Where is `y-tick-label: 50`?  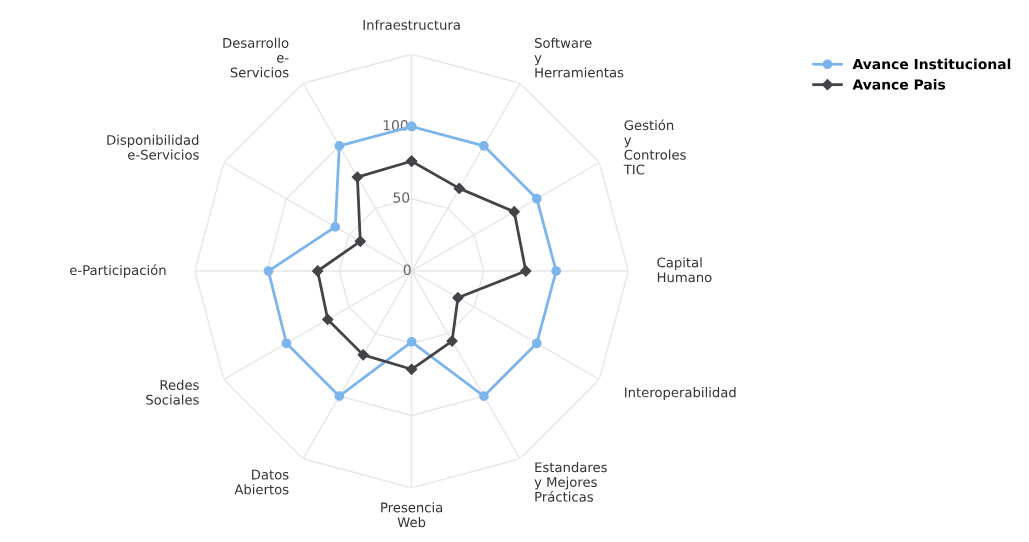
y-tick-label: 50 is located at coordinates (401, 197).